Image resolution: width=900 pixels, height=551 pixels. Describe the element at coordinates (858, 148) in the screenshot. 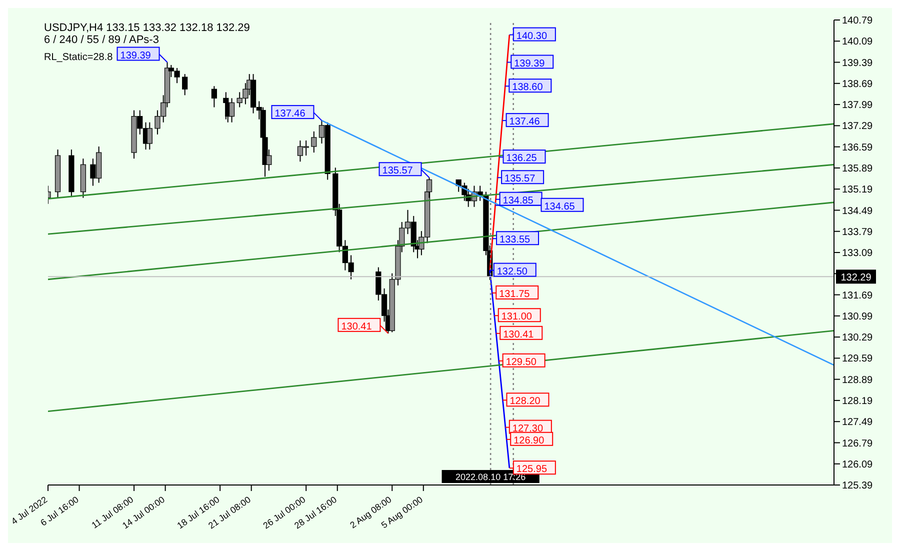

I see `y-tick-label: 136.59` at that location.